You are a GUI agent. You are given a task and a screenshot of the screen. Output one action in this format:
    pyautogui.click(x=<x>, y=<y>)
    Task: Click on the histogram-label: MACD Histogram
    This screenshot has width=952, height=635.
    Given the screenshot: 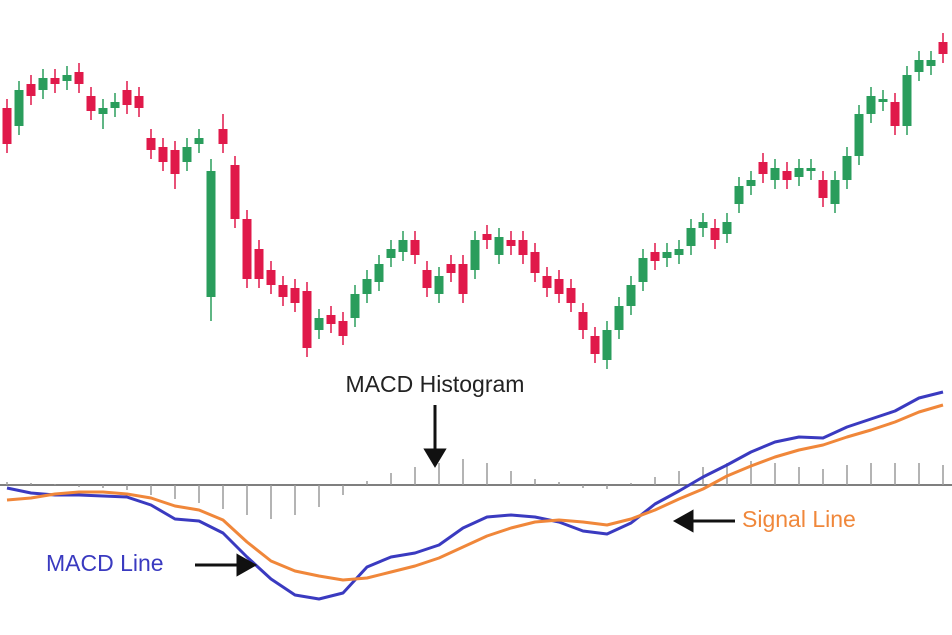 What is the action you would take?
    pyautogui.click(x=435, y=384)
    